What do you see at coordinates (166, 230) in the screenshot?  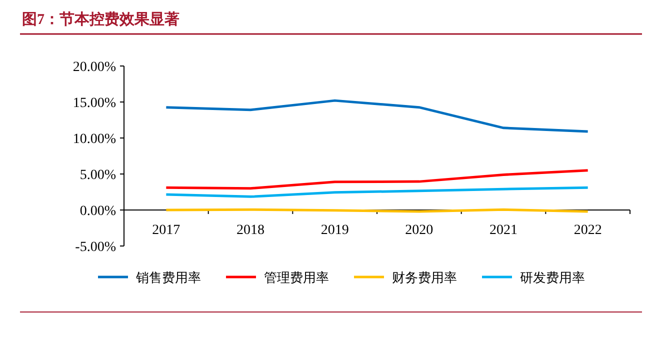 I see `x-tick-label: 2017` at bounding box center [166, 230].